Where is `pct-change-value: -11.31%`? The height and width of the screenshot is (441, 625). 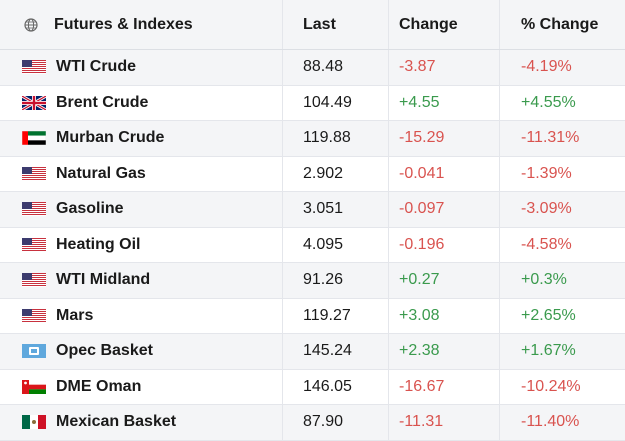
pct-change-value: -11.31% is located at coordinates (550, 138).